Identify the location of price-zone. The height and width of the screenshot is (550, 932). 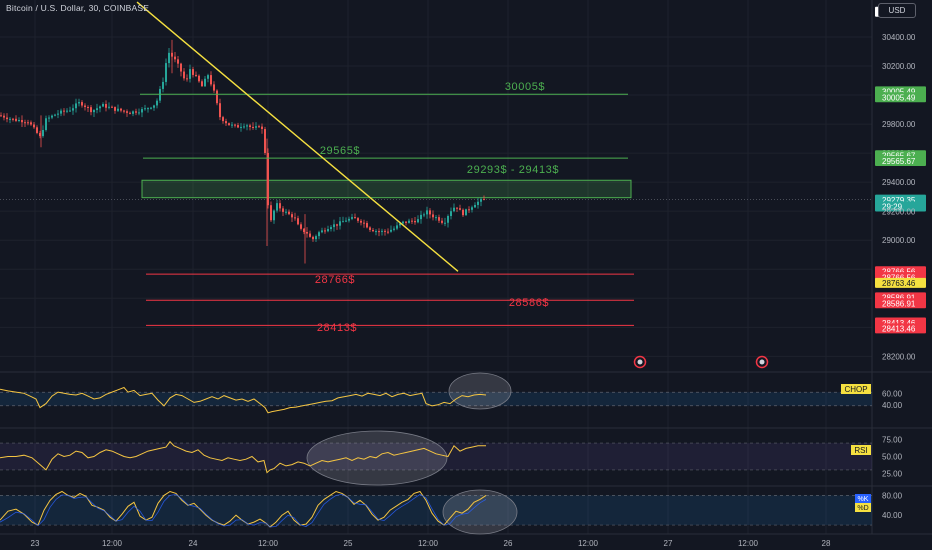
(386, 189).